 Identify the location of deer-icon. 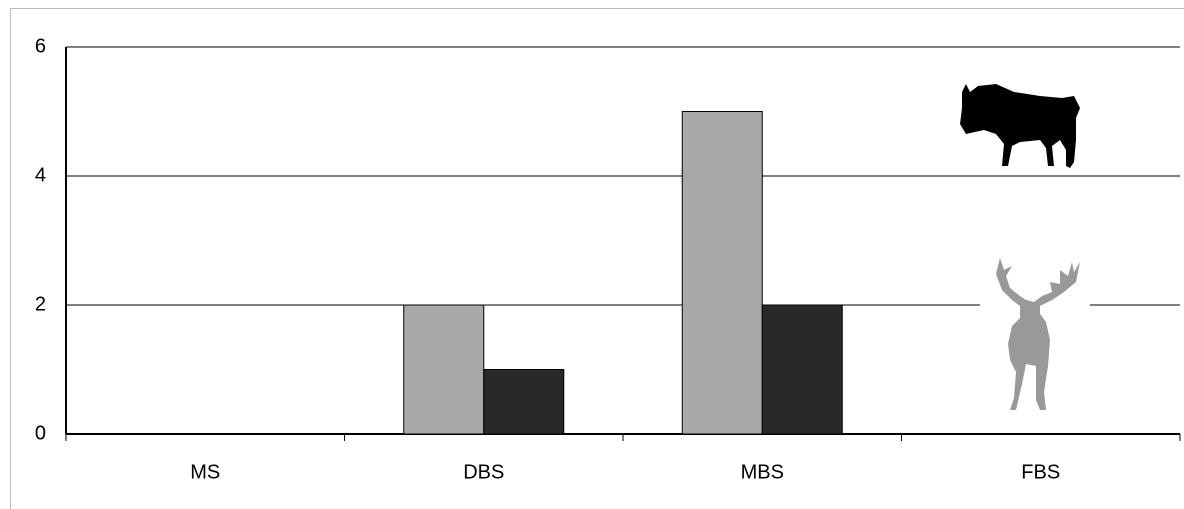
(1038, 334).